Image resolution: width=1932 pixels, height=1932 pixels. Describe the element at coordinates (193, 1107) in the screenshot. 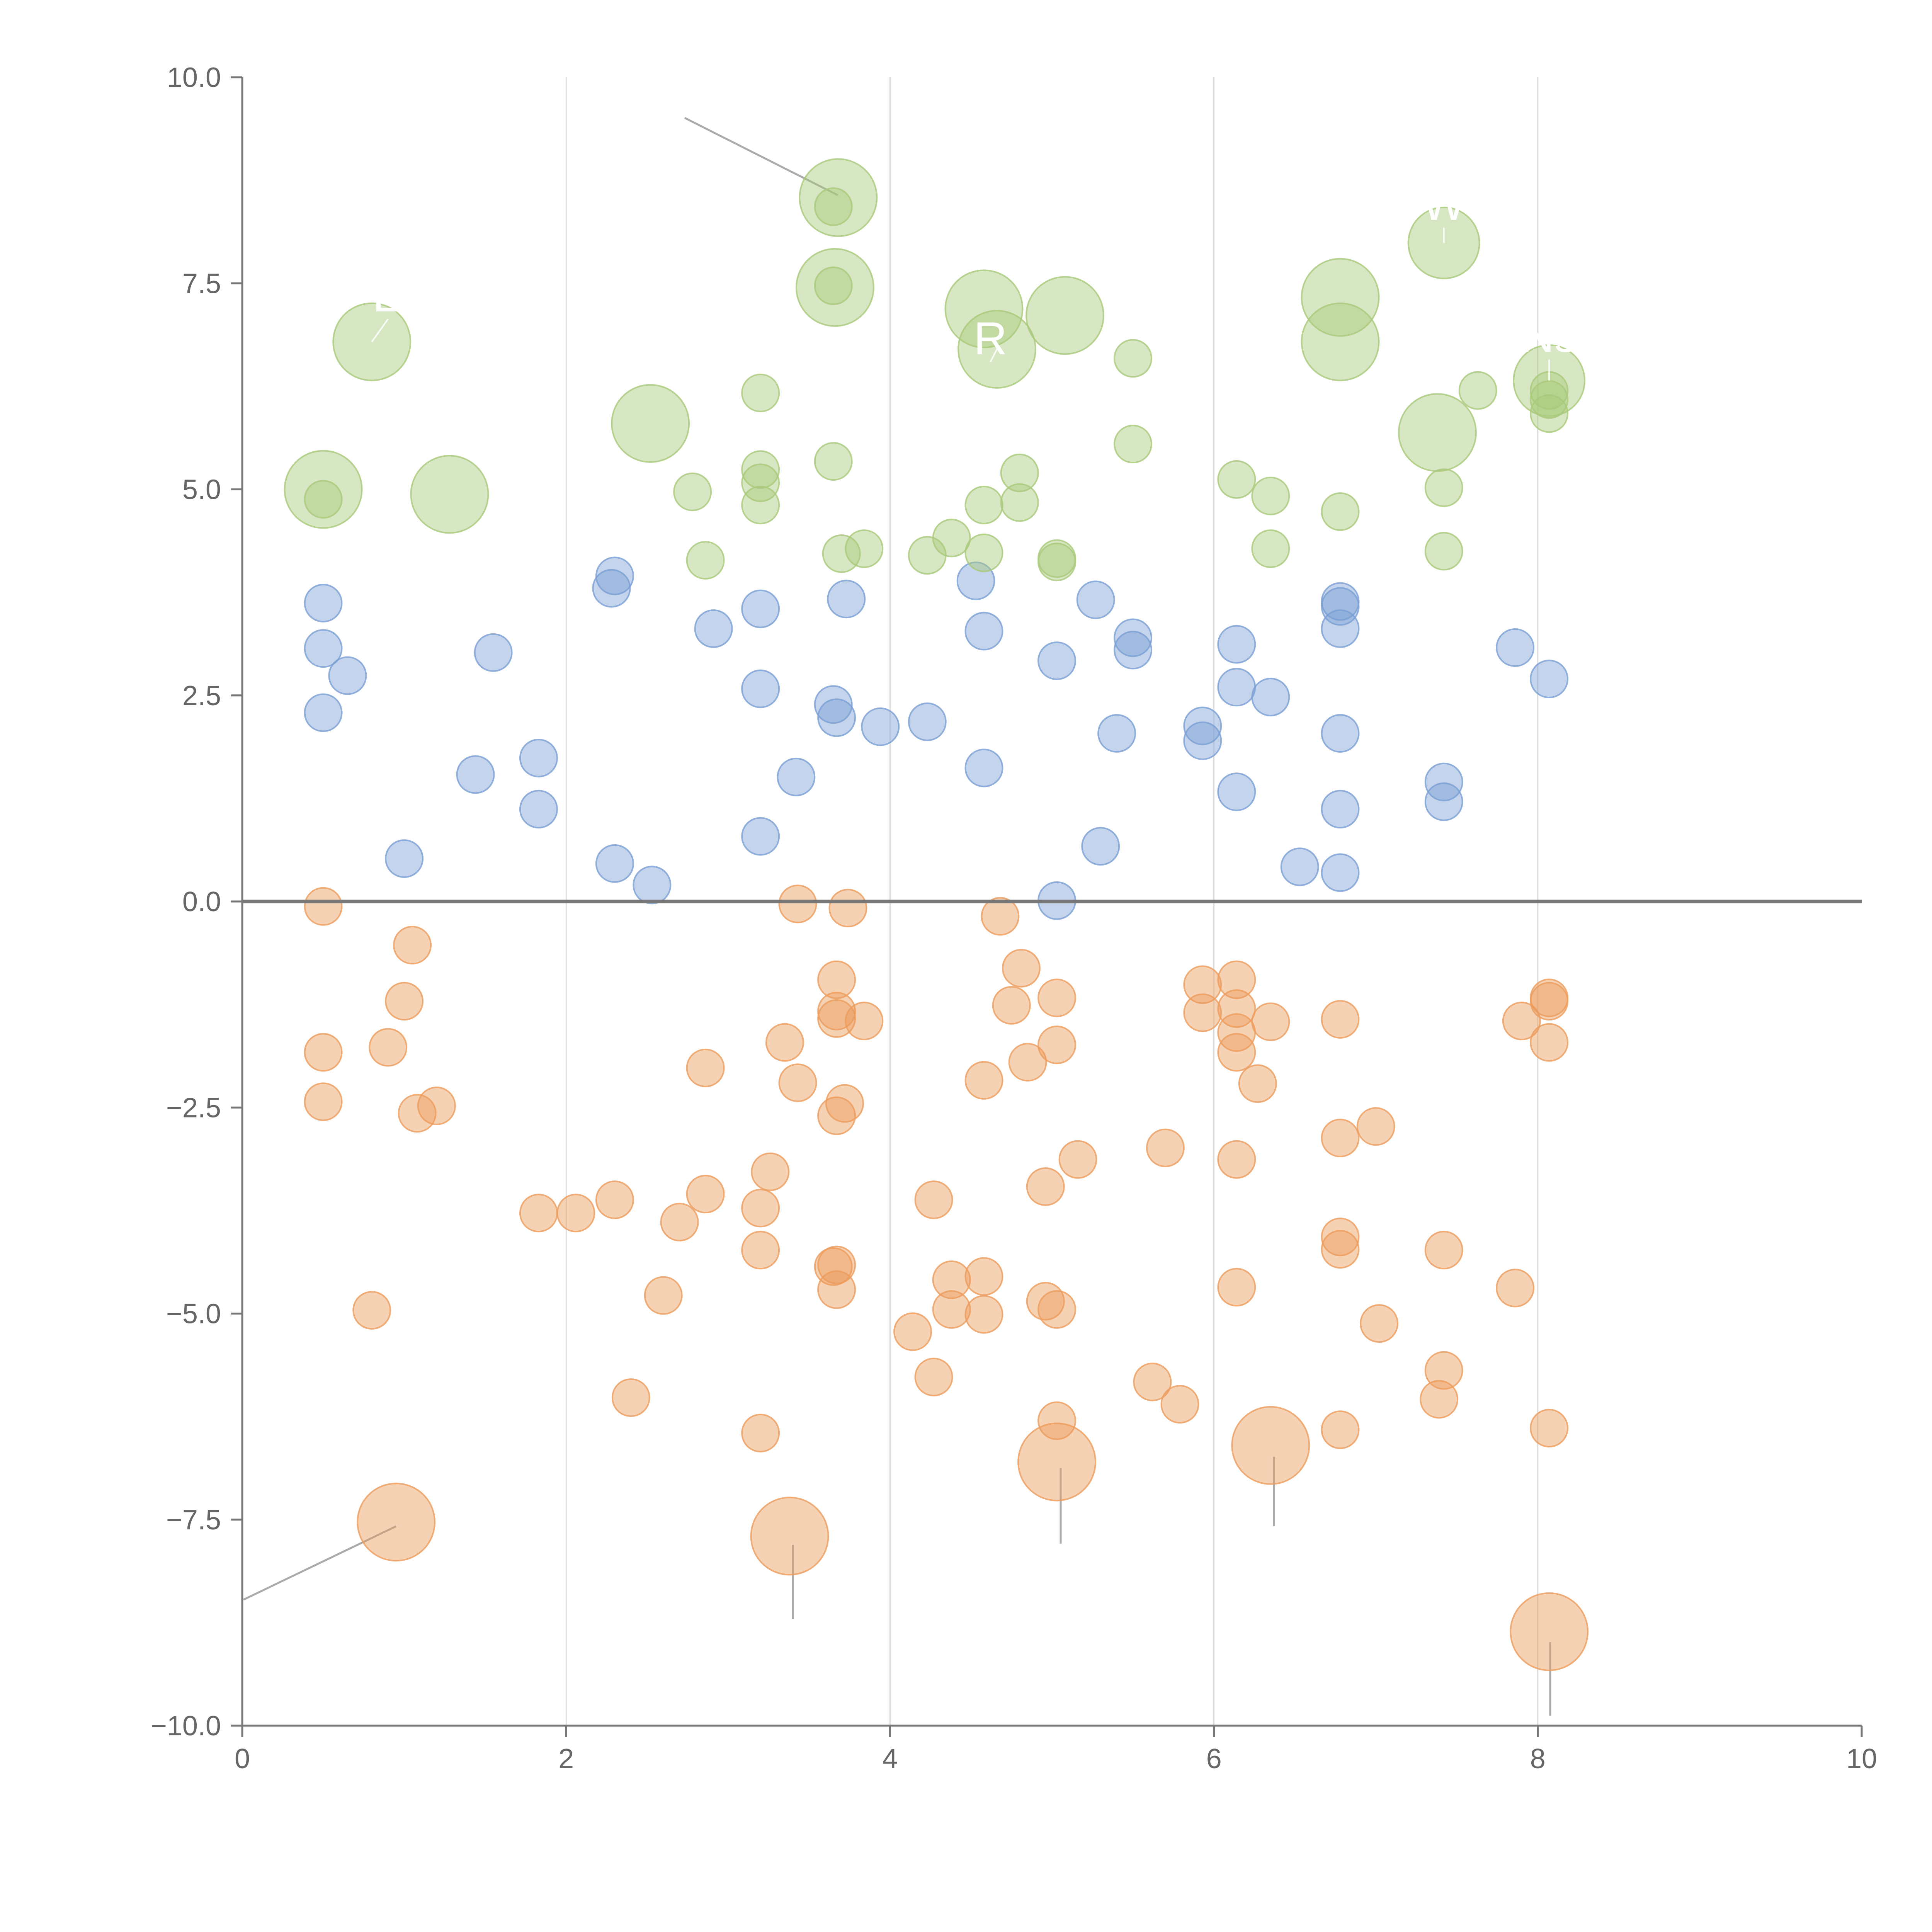

I see `y-tick-label: −2.5` at that location.